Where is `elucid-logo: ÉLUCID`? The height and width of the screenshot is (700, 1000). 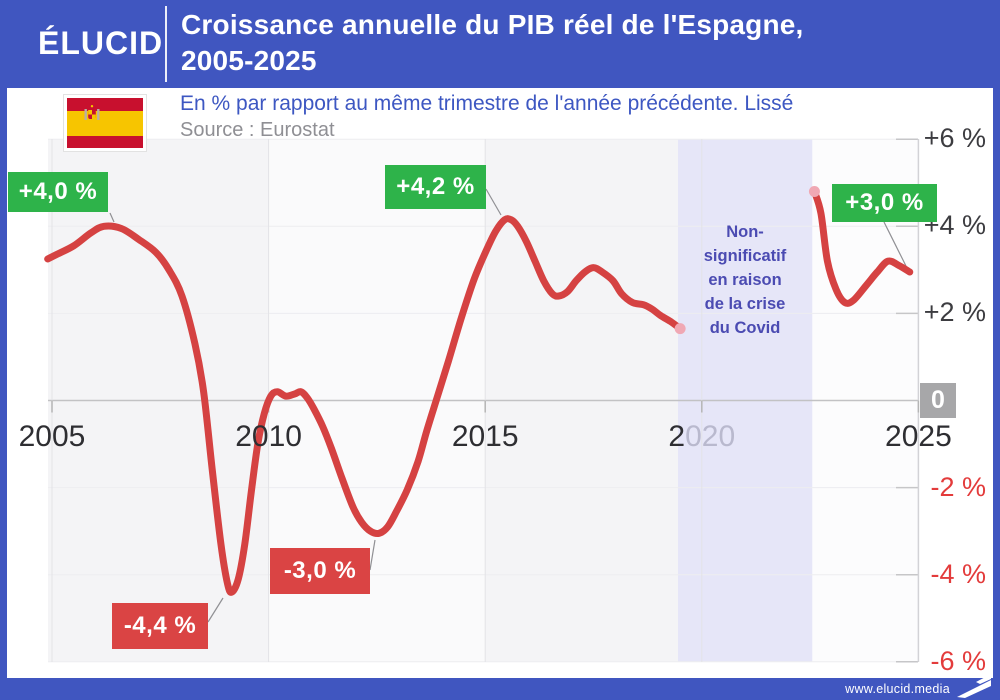
elucid-logo: ÉLUCID is located at coordinates (101, 43).